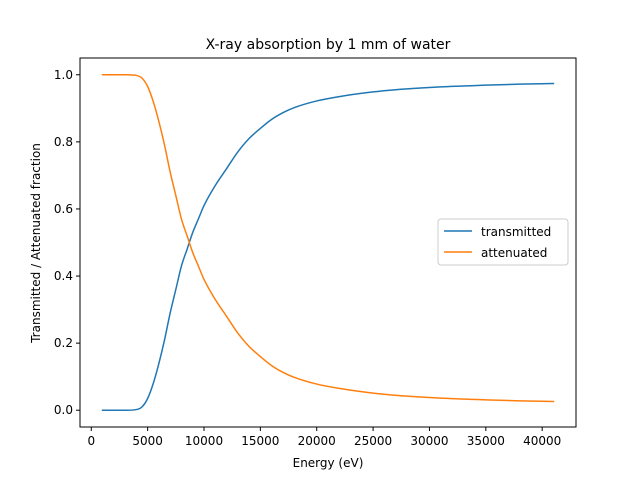  What do you see at coordinates (63, 276) in the screenshot?
I see `y-tick-label: 0.4` at bounding box center [63, 276].